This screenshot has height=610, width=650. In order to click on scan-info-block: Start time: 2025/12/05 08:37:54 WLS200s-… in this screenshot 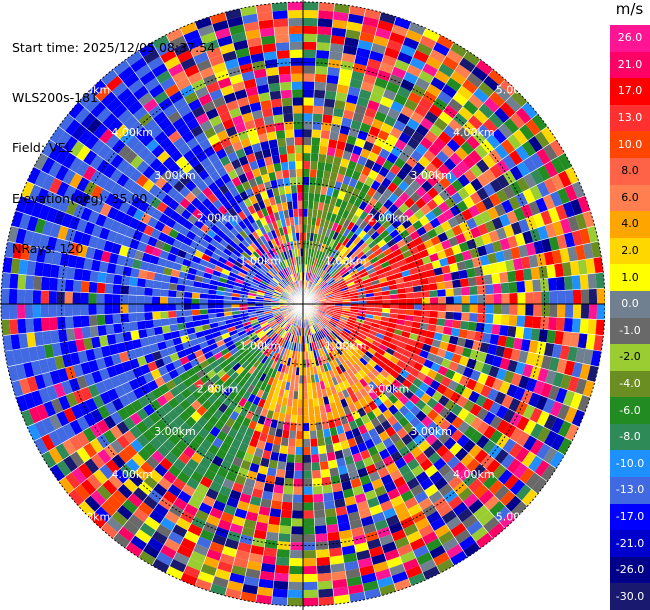, I will do `click(113, 140)`.